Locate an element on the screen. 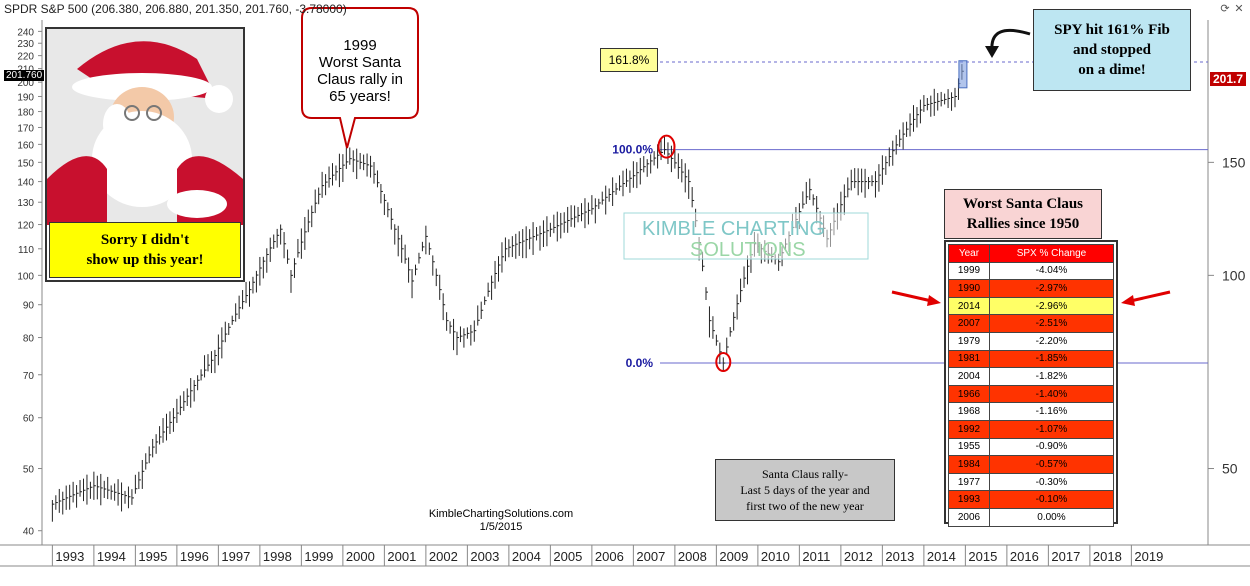 The image size is (1250, 586). cell-year: 1977 is located at coordinates (969, 482).